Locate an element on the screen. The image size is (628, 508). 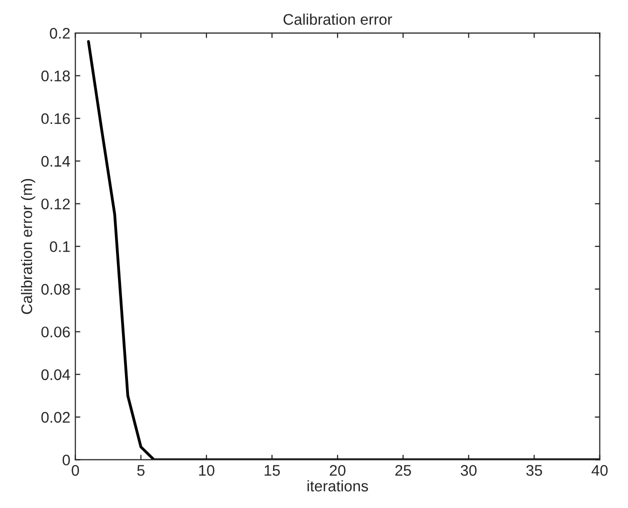
y-tick-label: 0.16 is located at coordinates (55, 118).